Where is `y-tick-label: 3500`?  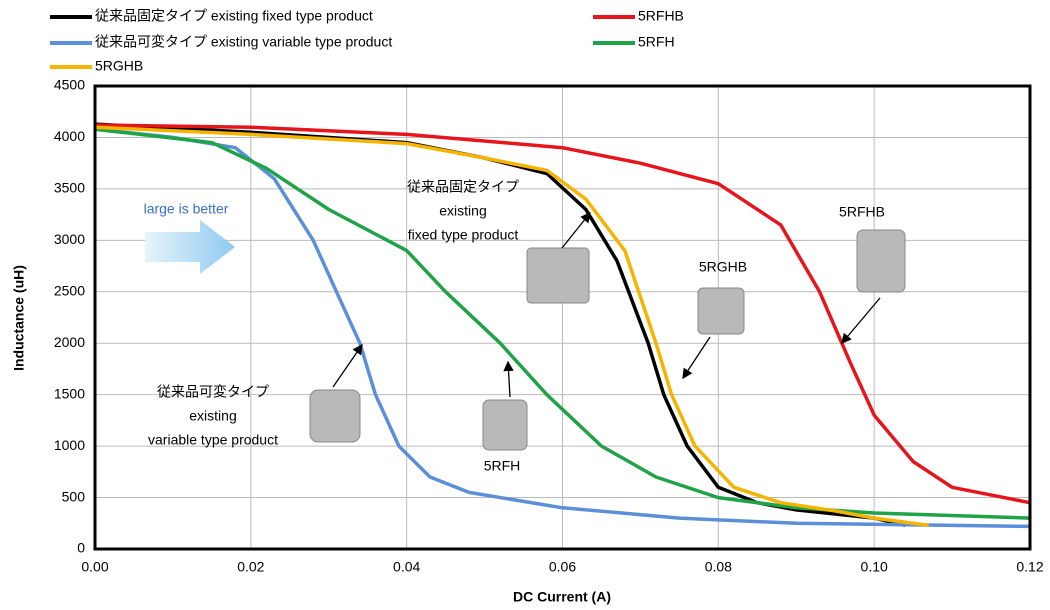
y-tick-label: 3500 is located at coordinates (69, 188).